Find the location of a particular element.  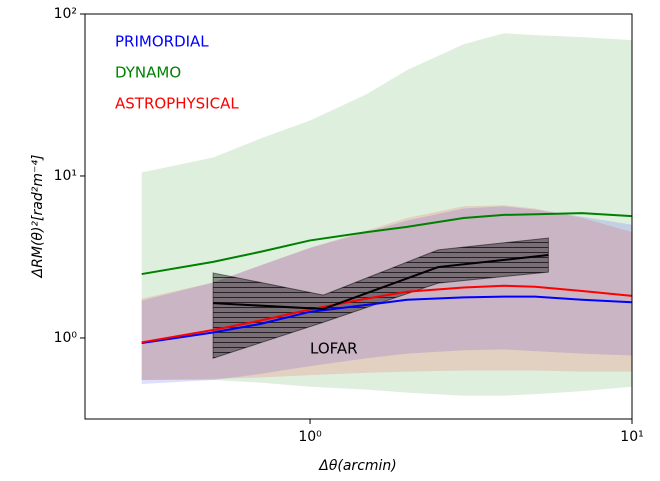

error-band is located at coordinates (380, 298).